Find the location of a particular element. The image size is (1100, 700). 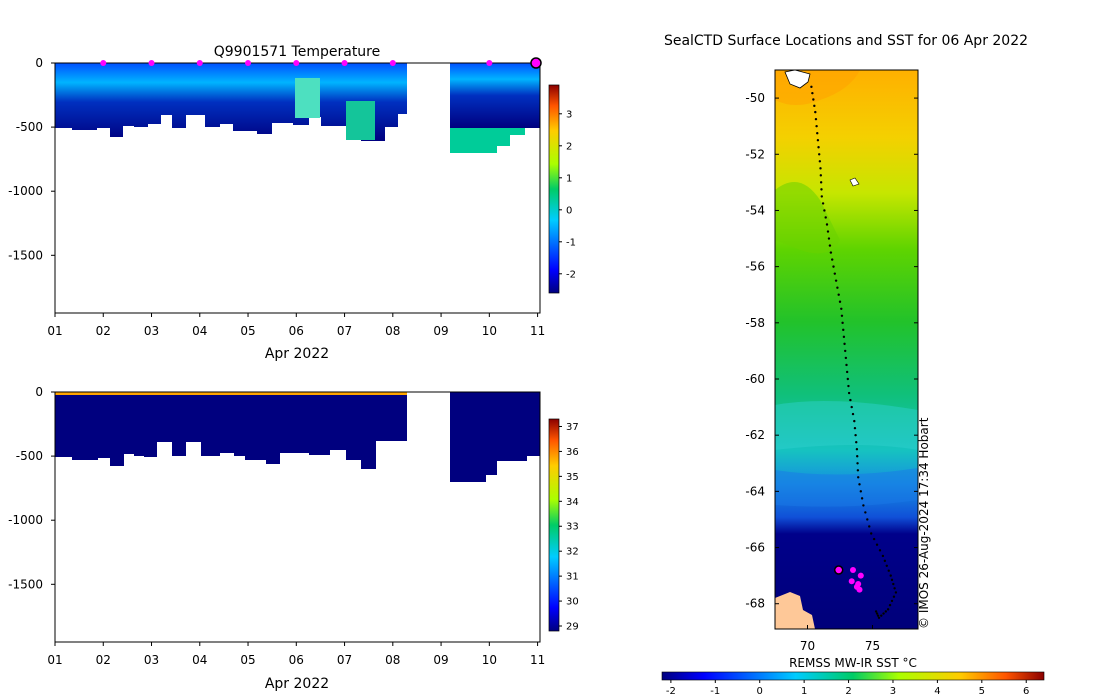

sst-colorbar-tick-label: 0 is located at coordinates (760, 691).